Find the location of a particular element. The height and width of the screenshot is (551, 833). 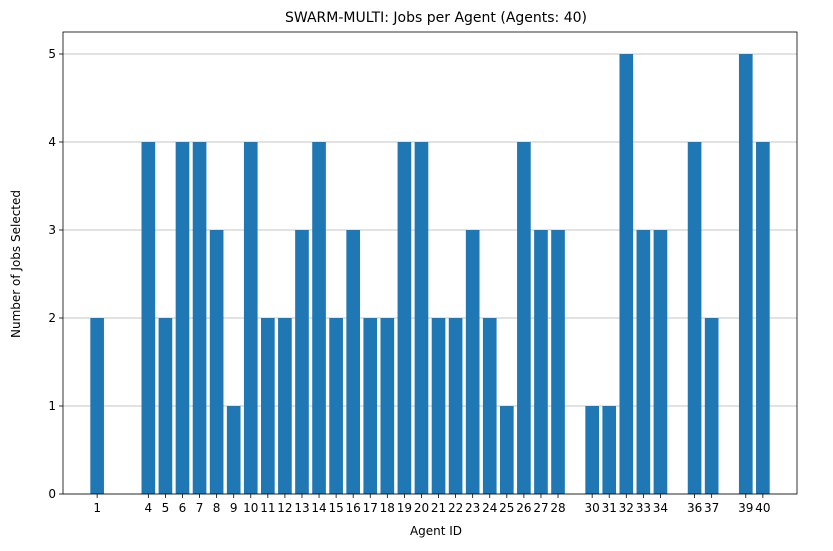

y-axis-ticks: 0 1 2 3 4 5 is located at coordinates (55, 274).